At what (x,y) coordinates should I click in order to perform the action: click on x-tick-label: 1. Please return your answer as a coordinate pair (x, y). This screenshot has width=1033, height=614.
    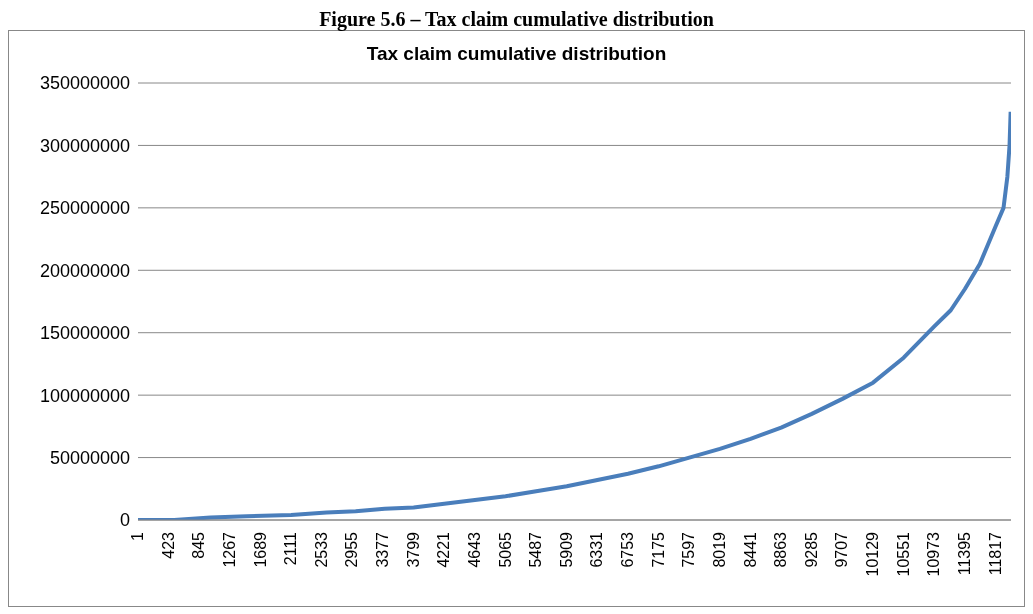
    Looking at the image, I should click on (137, 536).